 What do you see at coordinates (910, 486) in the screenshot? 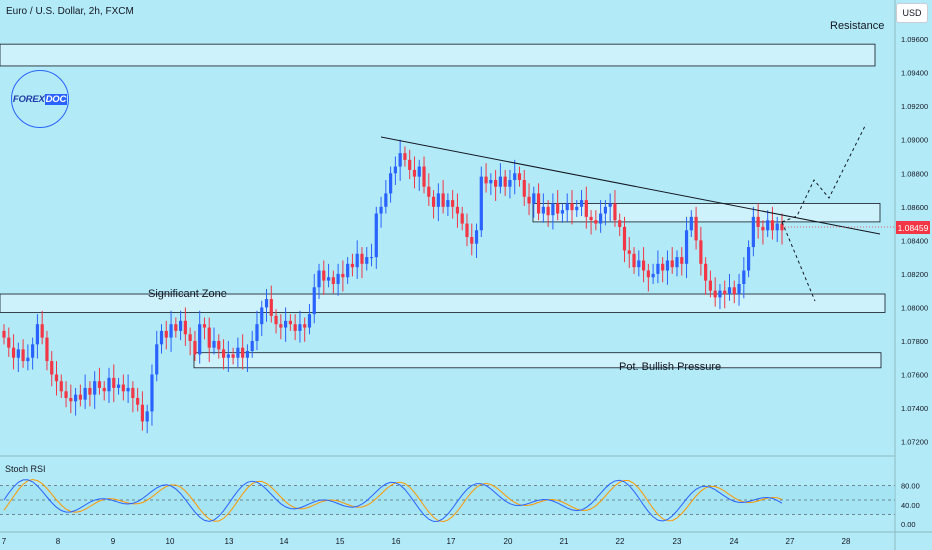
I see `stoch-tick-label: 80.00` at bounding box center [910, 486].